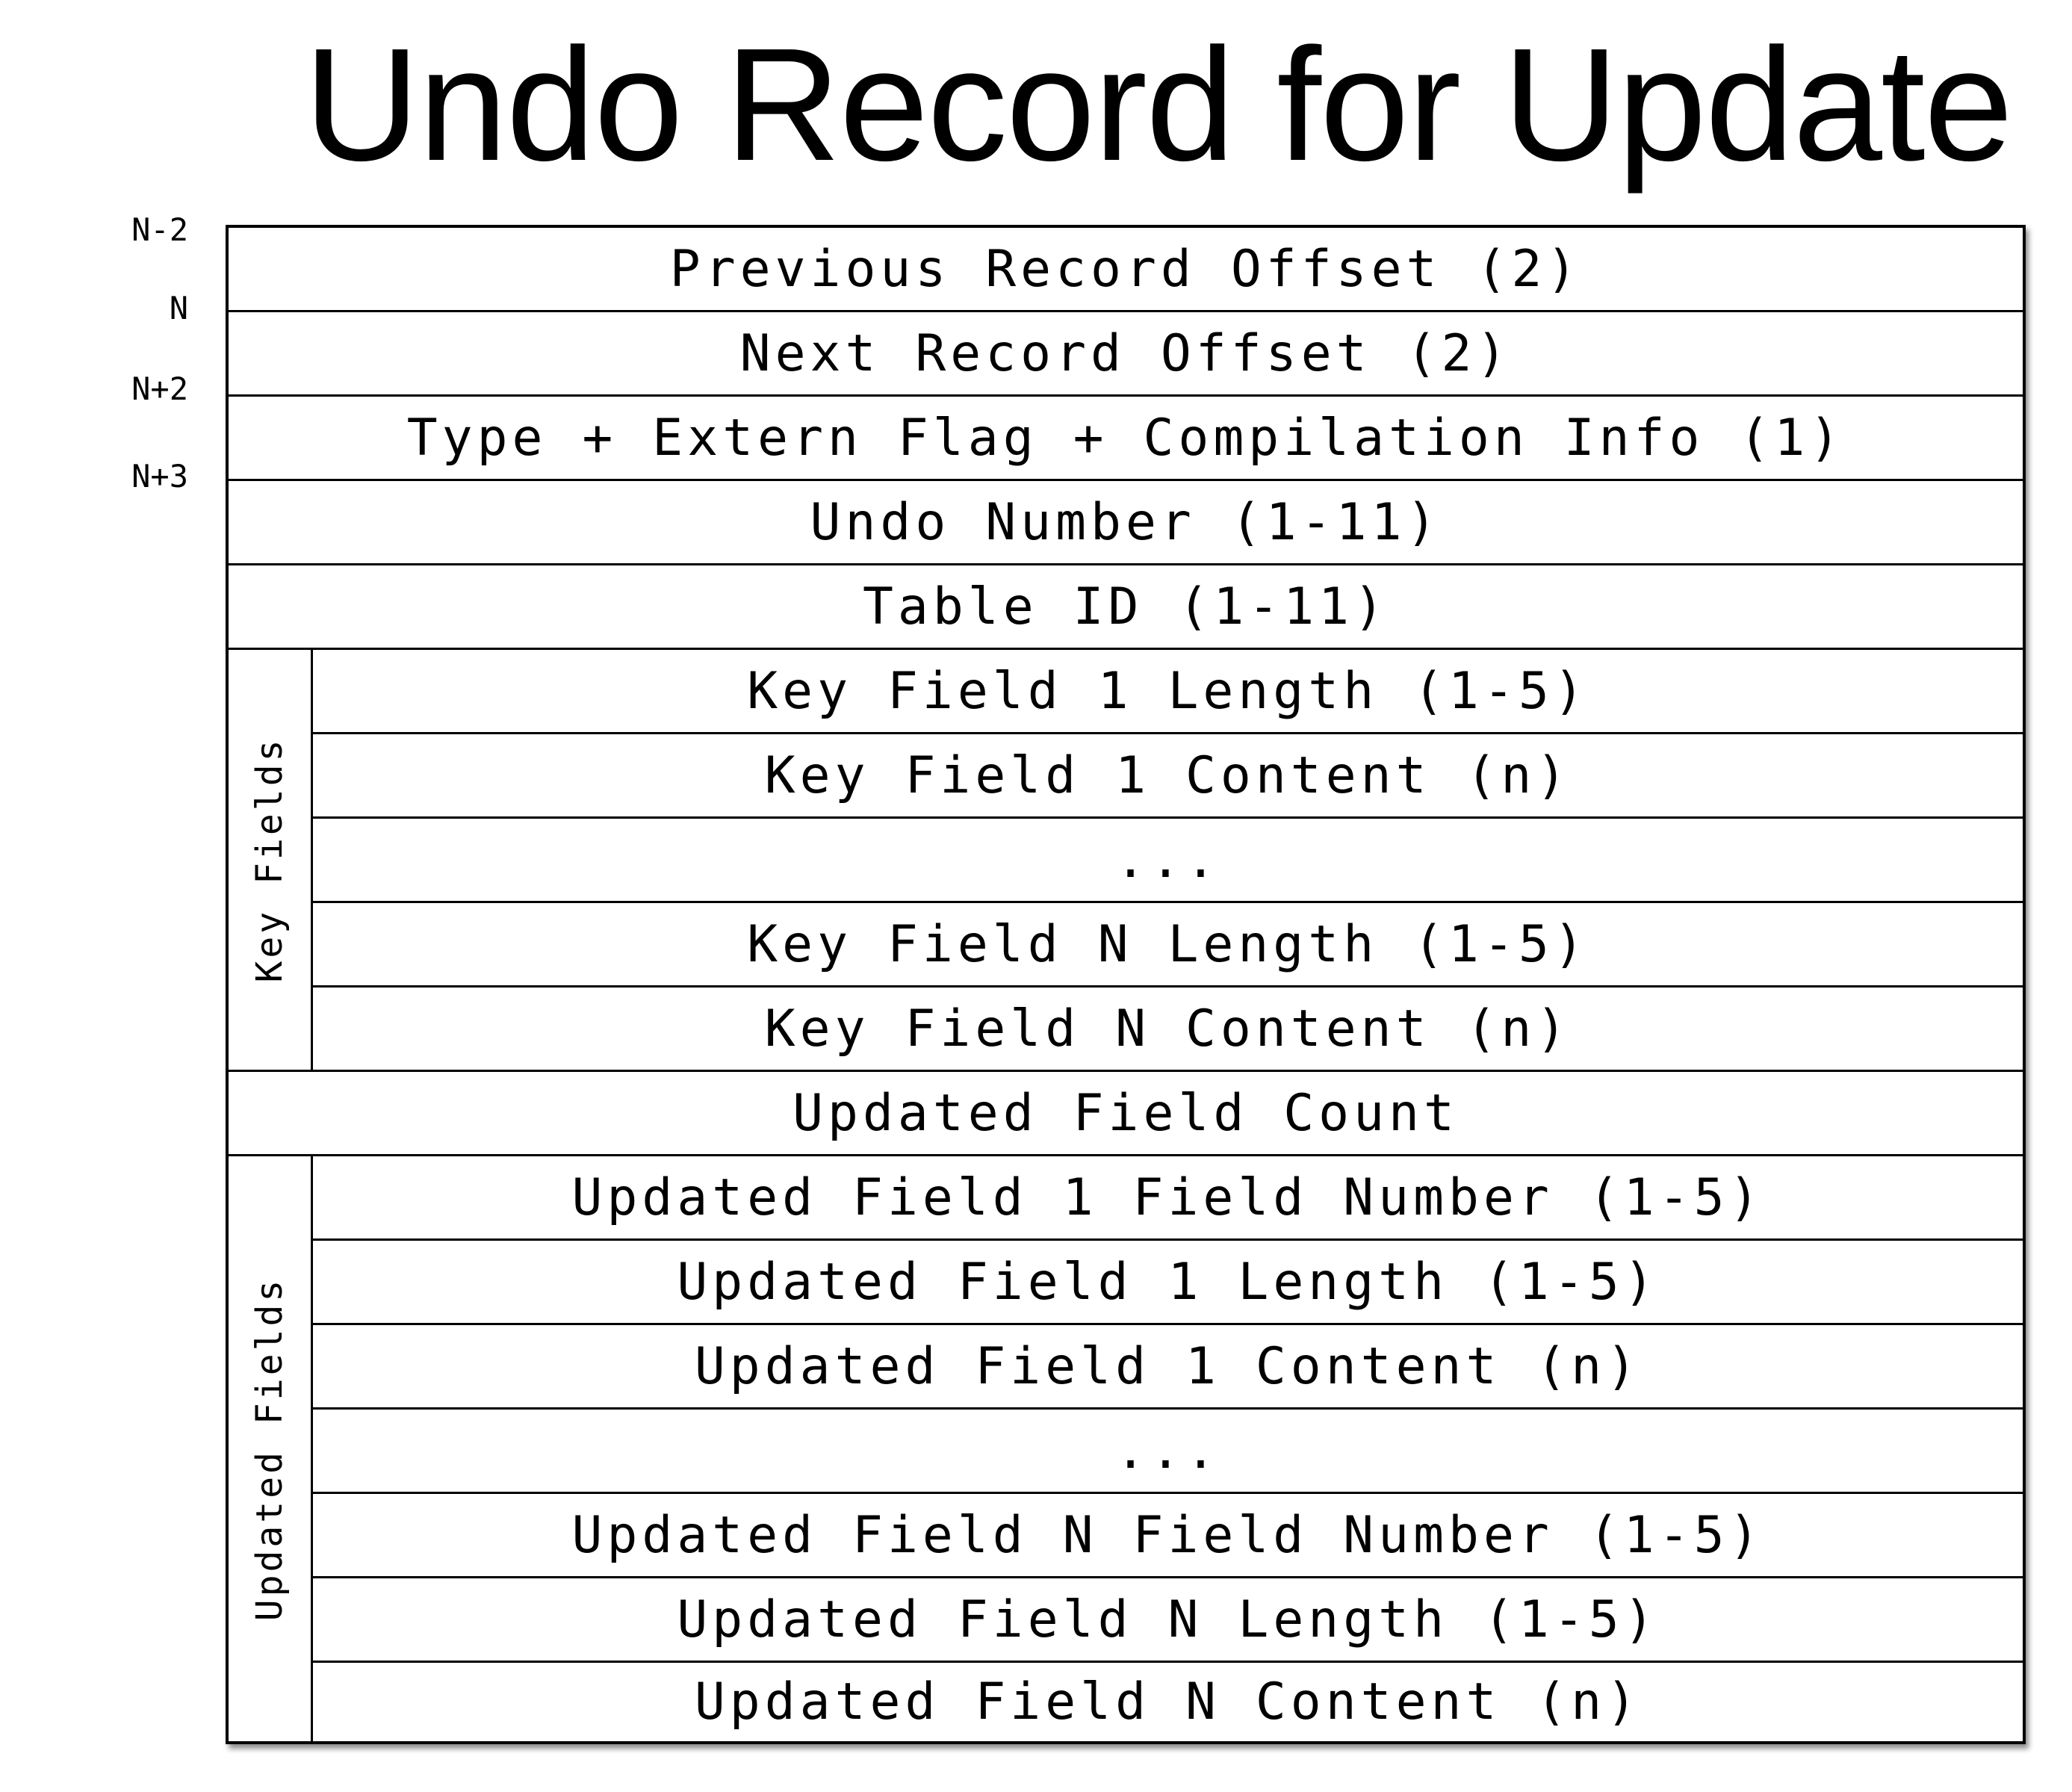 The image size is (2072, 1792). What do you see at coordinates (1168, 1367) in the screenshot?
I see `row-updated-field-1-content: Updated Field 1 Content (n)` at bounding box center [1168, 1367].